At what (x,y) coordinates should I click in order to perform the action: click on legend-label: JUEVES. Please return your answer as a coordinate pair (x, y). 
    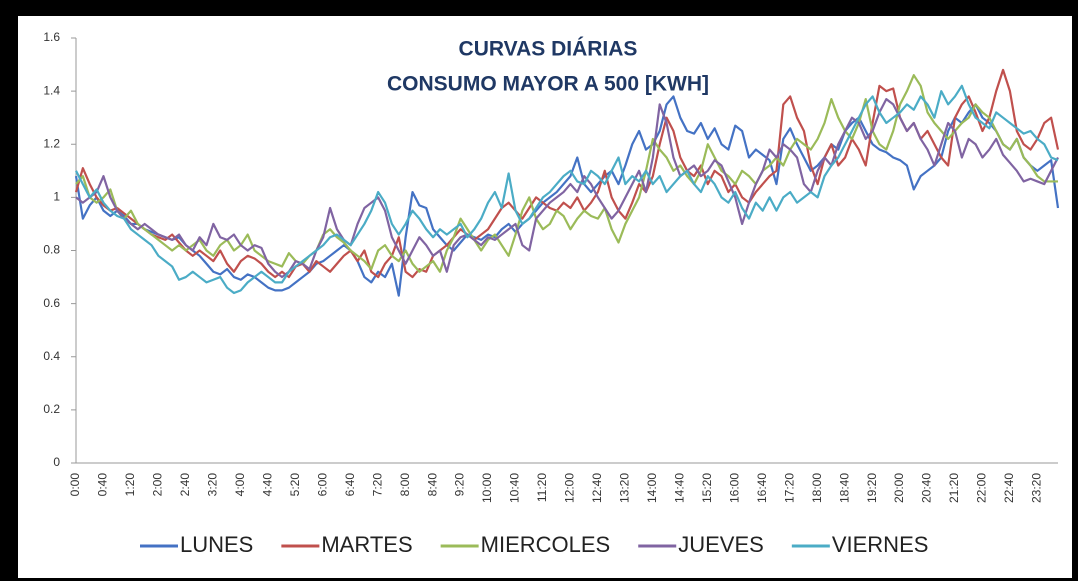
    Looking at the image, I should click on (721, 544).